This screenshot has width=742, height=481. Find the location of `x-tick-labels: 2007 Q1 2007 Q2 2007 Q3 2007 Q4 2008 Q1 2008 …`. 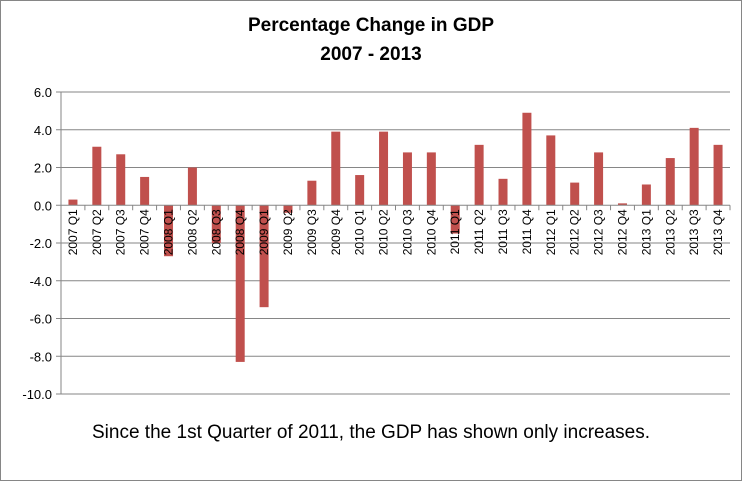

x-tick-labels: 2007 Q1 2007 Q2 2007 Q3 2007 Q4 2008 Q1 2008 … is located at coordinates (395, 232).